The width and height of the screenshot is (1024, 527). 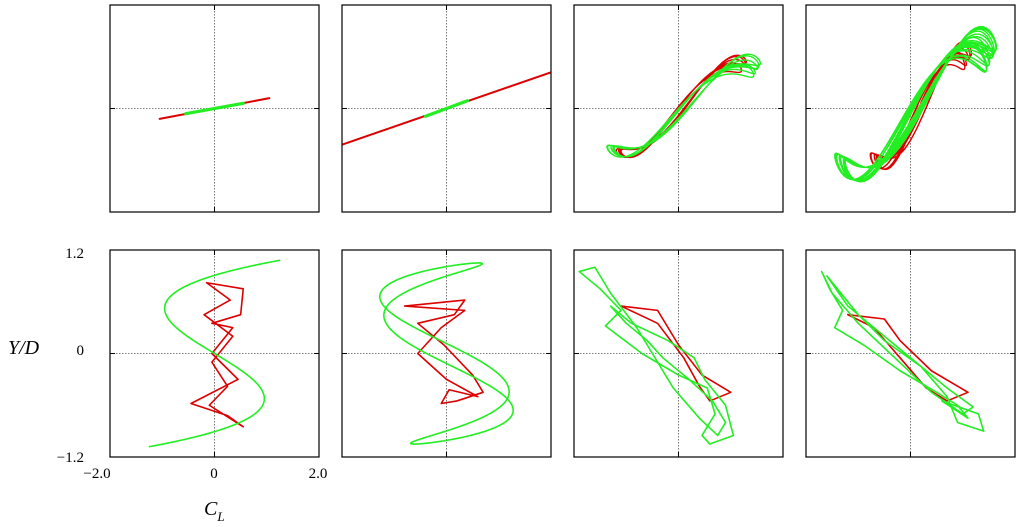 I want to click on panel-r2-c3, so click(x=678, y=353).